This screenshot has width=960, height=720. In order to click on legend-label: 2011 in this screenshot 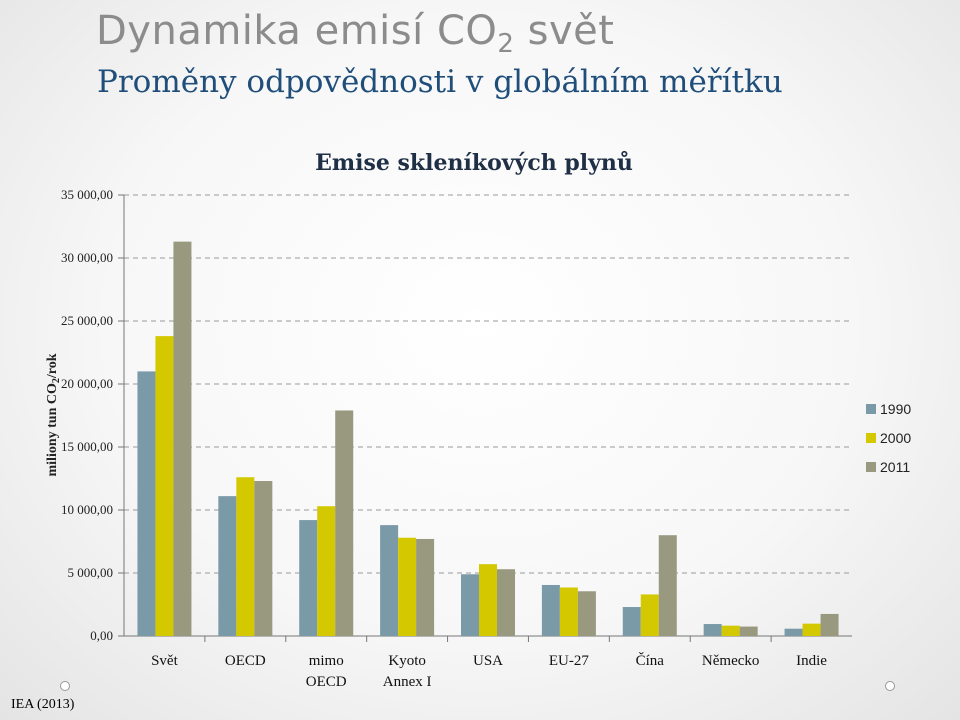, I will do `click(895, 467)`.